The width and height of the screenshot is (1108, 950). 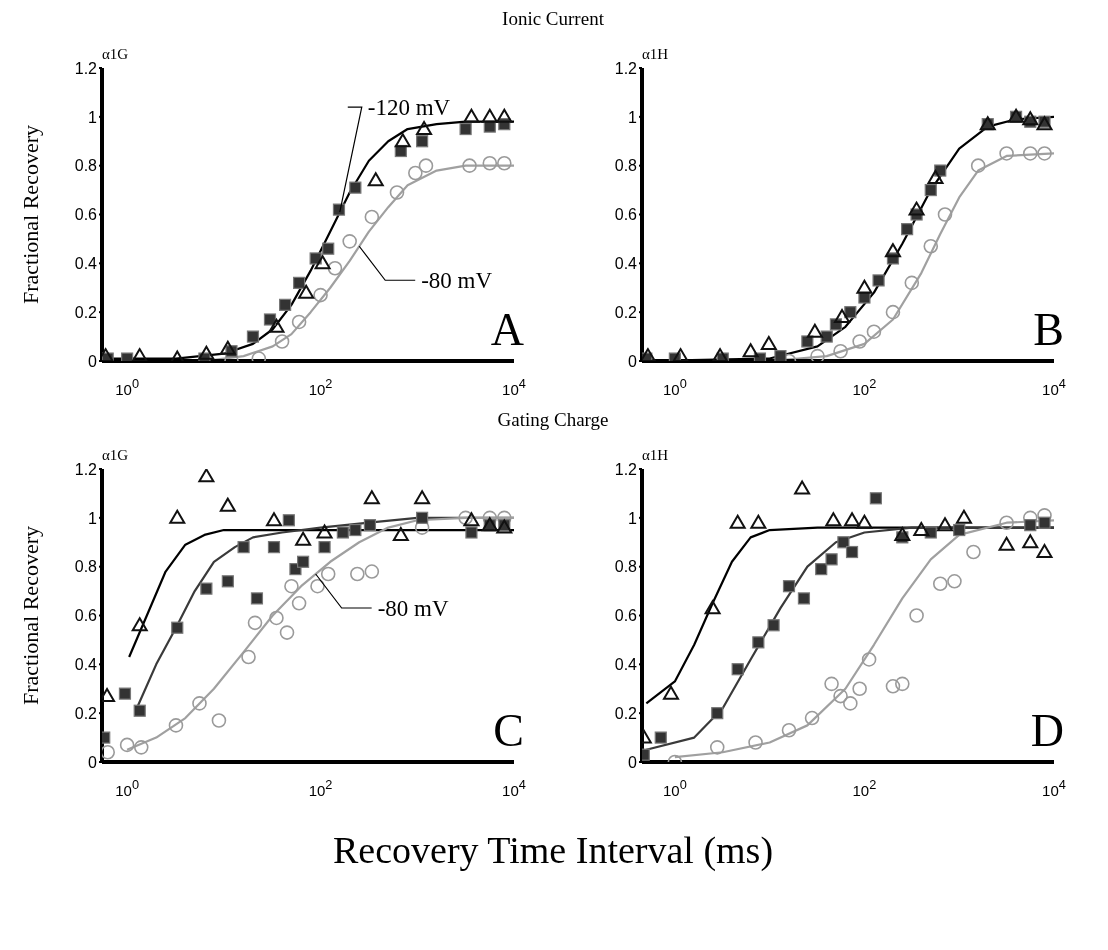 What do you see at coordinates (1048, 329) in the screenshot?
I see `annotation: B` at bounding box center [1048, 329].